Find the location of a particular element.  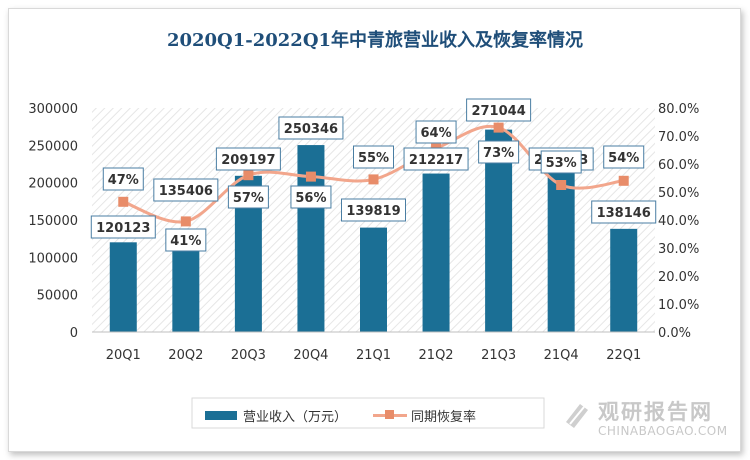

bar-value-label: 271044 is located at coordinates (498, 111).